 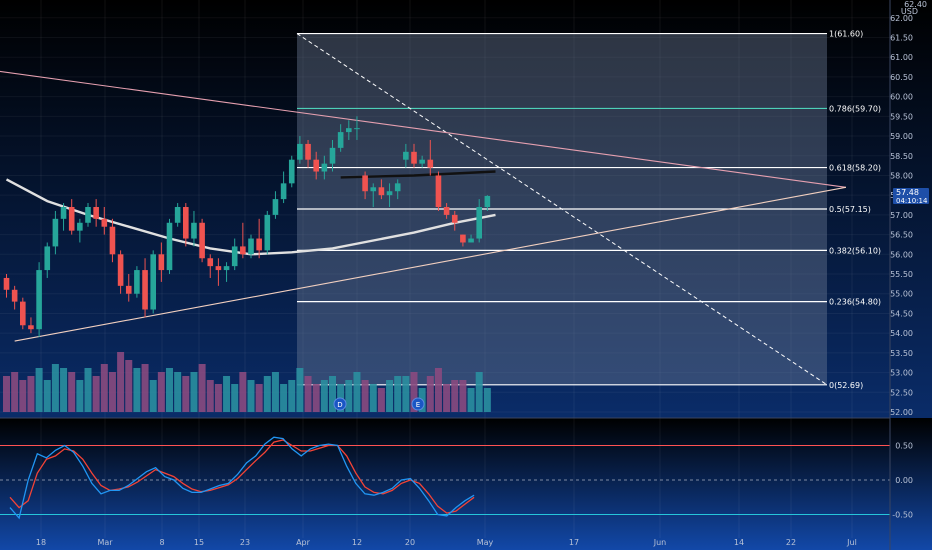 What do you see at coordinates (901, 175) in the screenshot?
I see `y-tick-label: 58.00` at bounding box center [901, 175].